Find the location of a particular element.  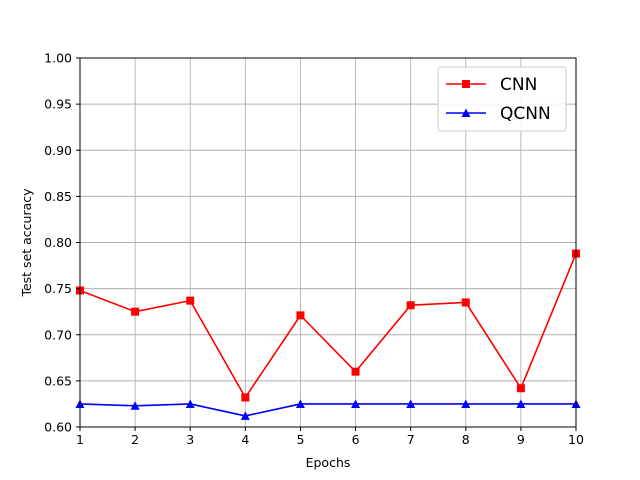

y-tick-label: 0.95 is located at coordinates (58, 104).